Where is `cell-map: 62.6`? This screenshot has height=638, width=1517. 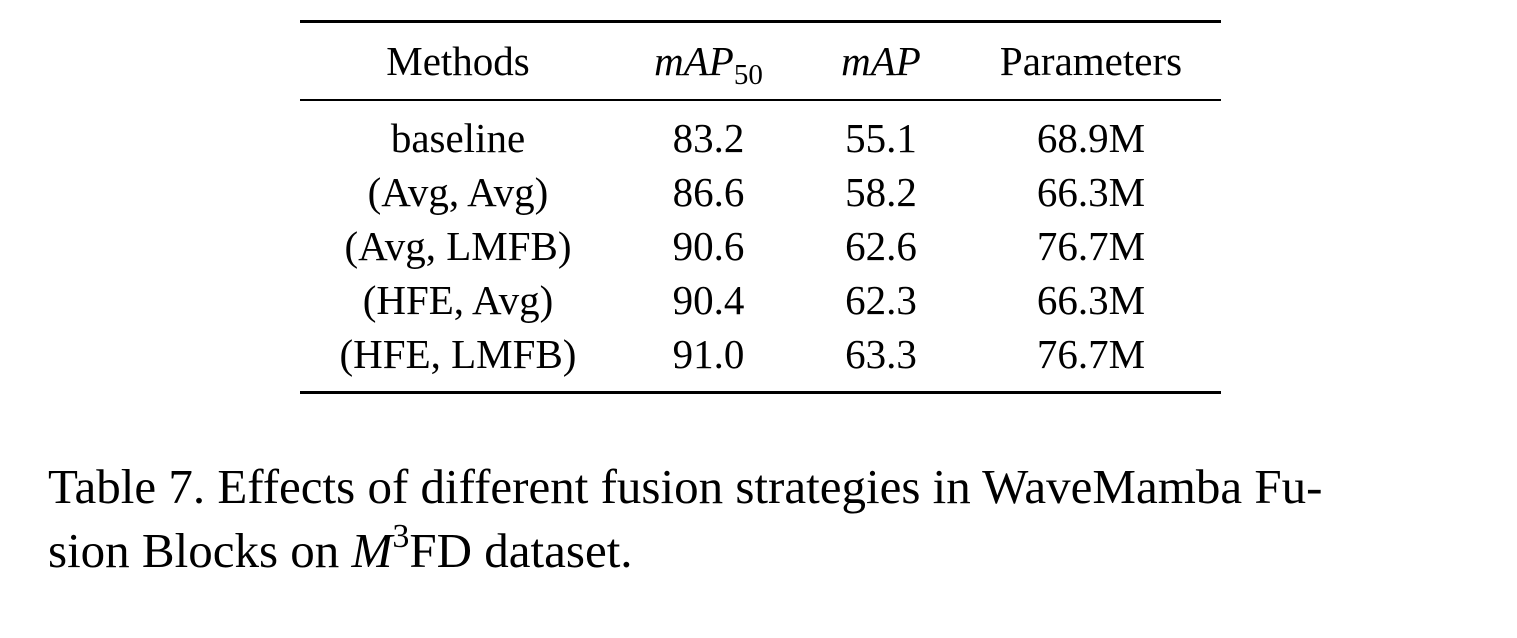
cell-map: 62.6 is located at coordinates (881, 246).